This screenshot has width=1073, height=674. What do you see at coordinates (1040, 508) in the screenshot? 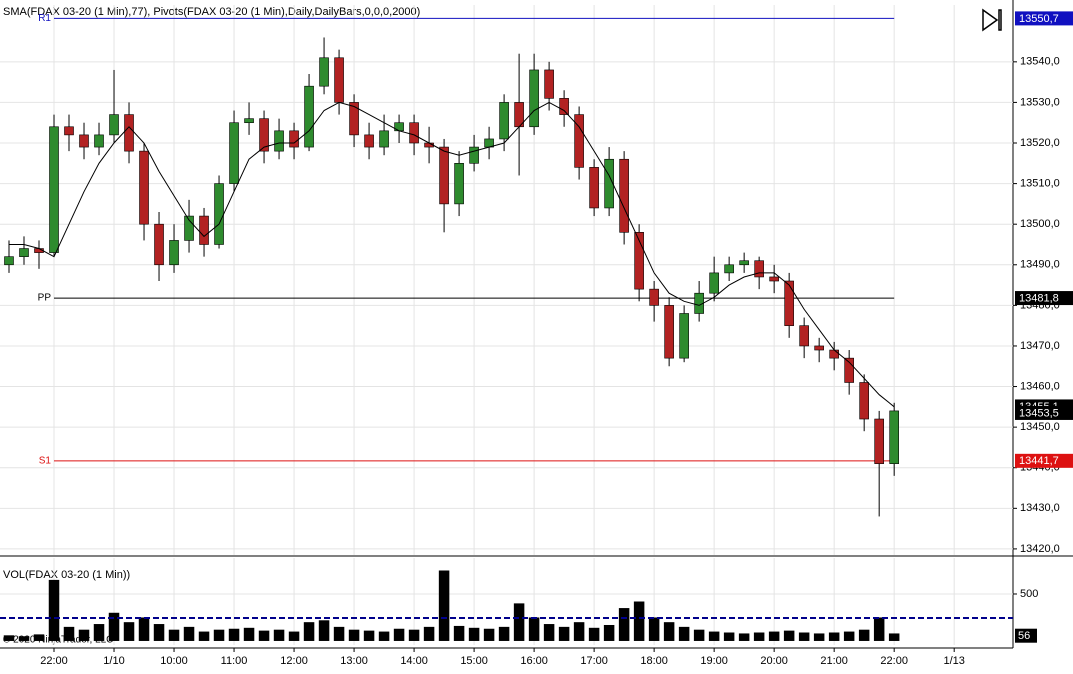
I see `y-tick-label: 13430,0` at bounding box center [1040, 508].